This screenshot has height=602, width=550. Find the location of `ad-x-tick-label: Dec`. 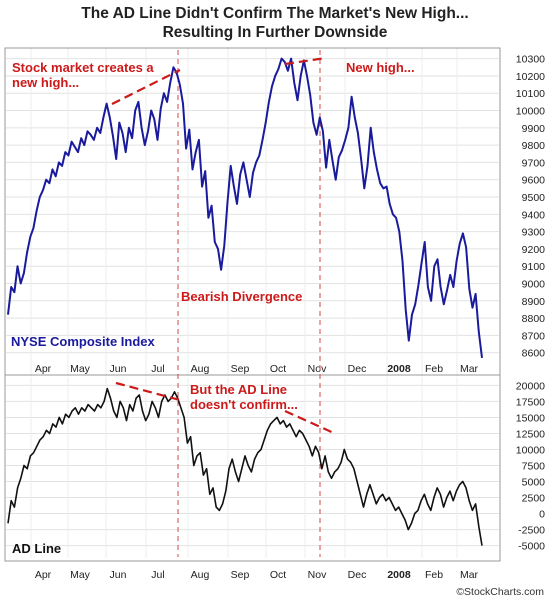

ad-x-tick-label: Dec is located at coordinates (357, 575).